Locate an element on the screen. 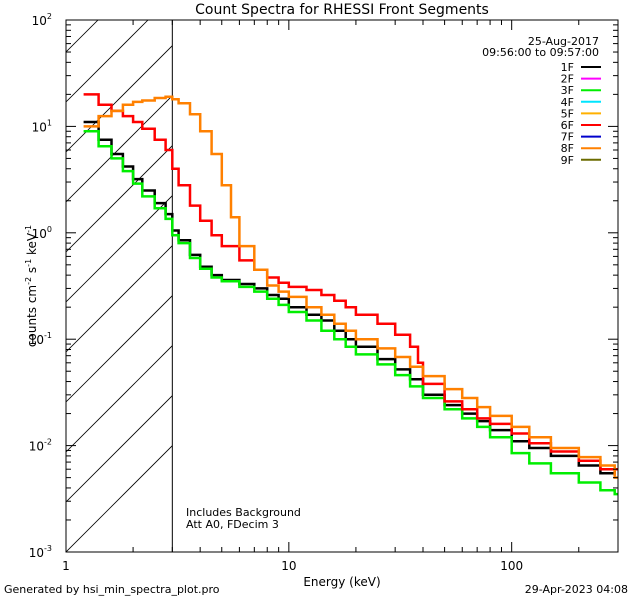 Image resolution: width=640 pixels, height=600 pixels. y-axis-label: counts cm-2 s-1 keV-1 is located at coordinates (31, 286).